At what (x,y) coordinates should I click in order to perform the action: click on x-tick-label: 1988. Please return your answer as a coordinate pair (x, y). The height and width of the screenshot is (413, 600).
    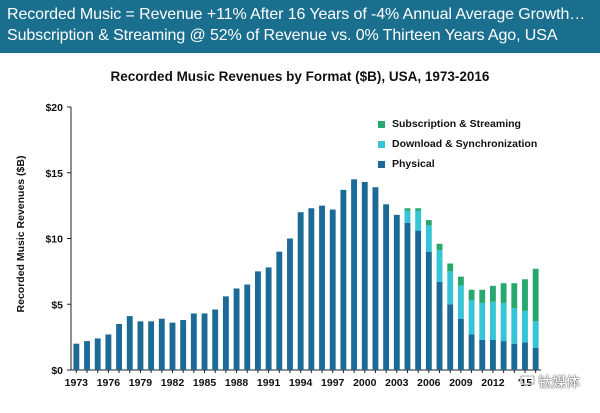
    Looking at the image, I should click on (237, 383).